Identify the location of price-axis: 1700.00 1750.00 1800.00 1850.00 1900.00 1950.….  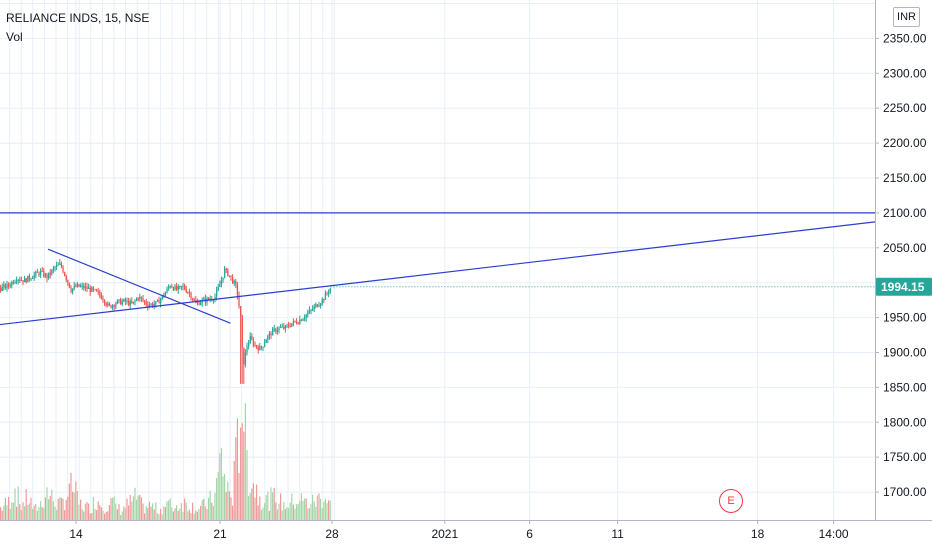
(903, 275).